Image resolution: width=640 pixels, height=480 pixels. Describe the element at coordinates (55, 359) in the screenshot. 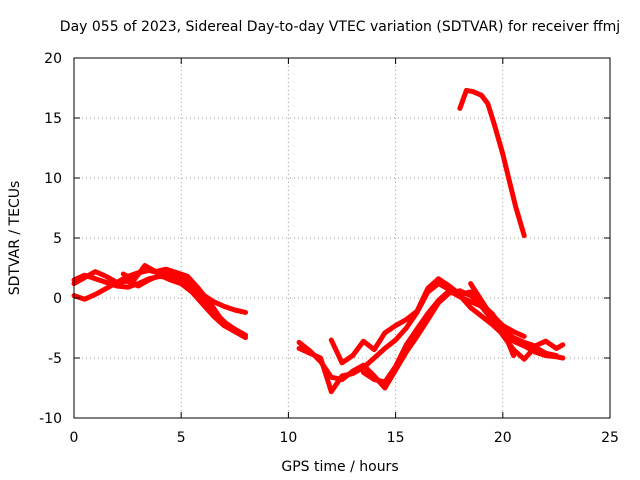

I see `y-tick-label: -5` at that location.